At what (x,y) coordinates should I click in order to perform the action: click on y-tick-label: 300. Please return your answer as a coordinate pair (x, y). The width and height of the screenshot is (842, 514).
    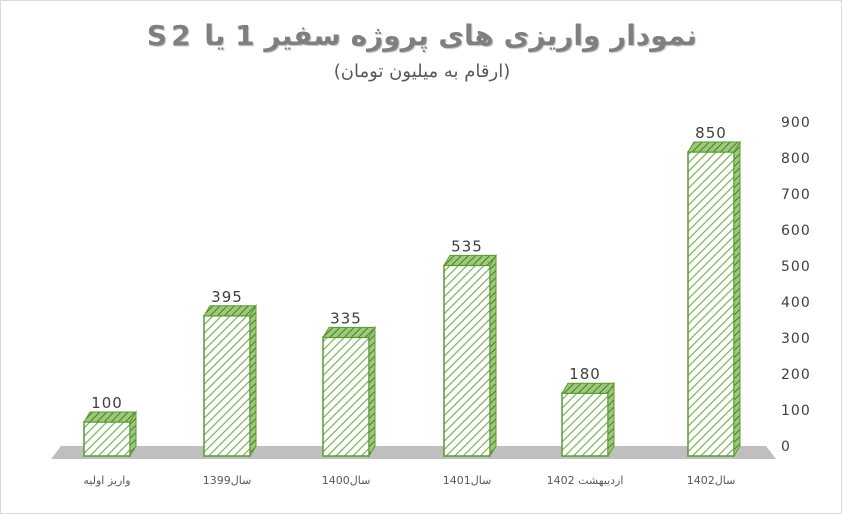
    Looking at the image, I should click on (796, 339).